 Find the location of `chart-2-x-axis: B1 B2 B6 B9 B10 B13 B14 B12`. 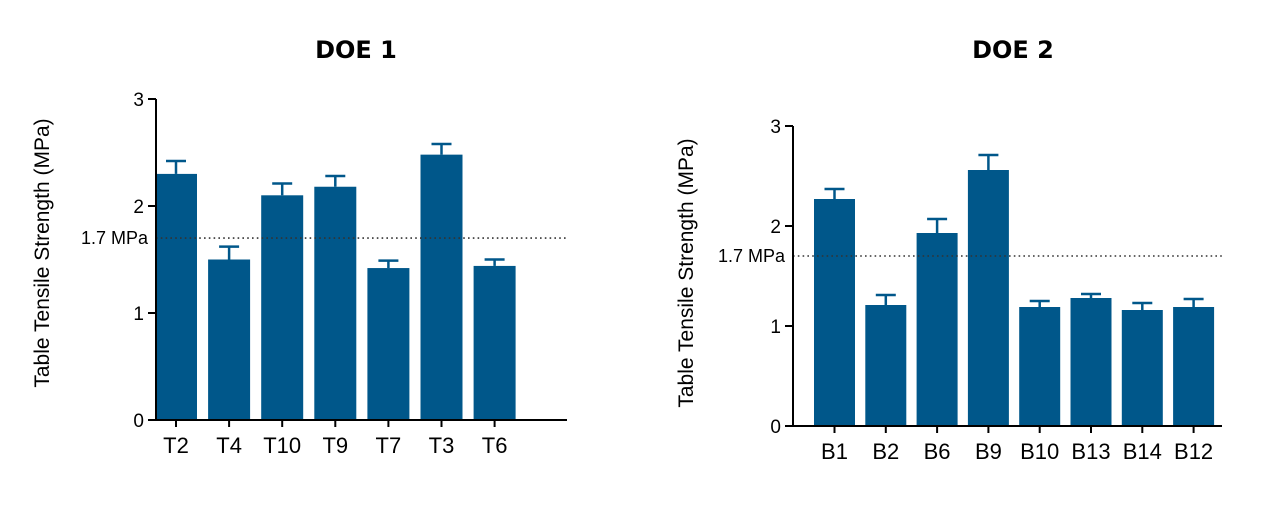

chart-2-x-axis: B1 B2 B6 B9 B10 B13 B14 B12 is located at coordinates (1007, 444).